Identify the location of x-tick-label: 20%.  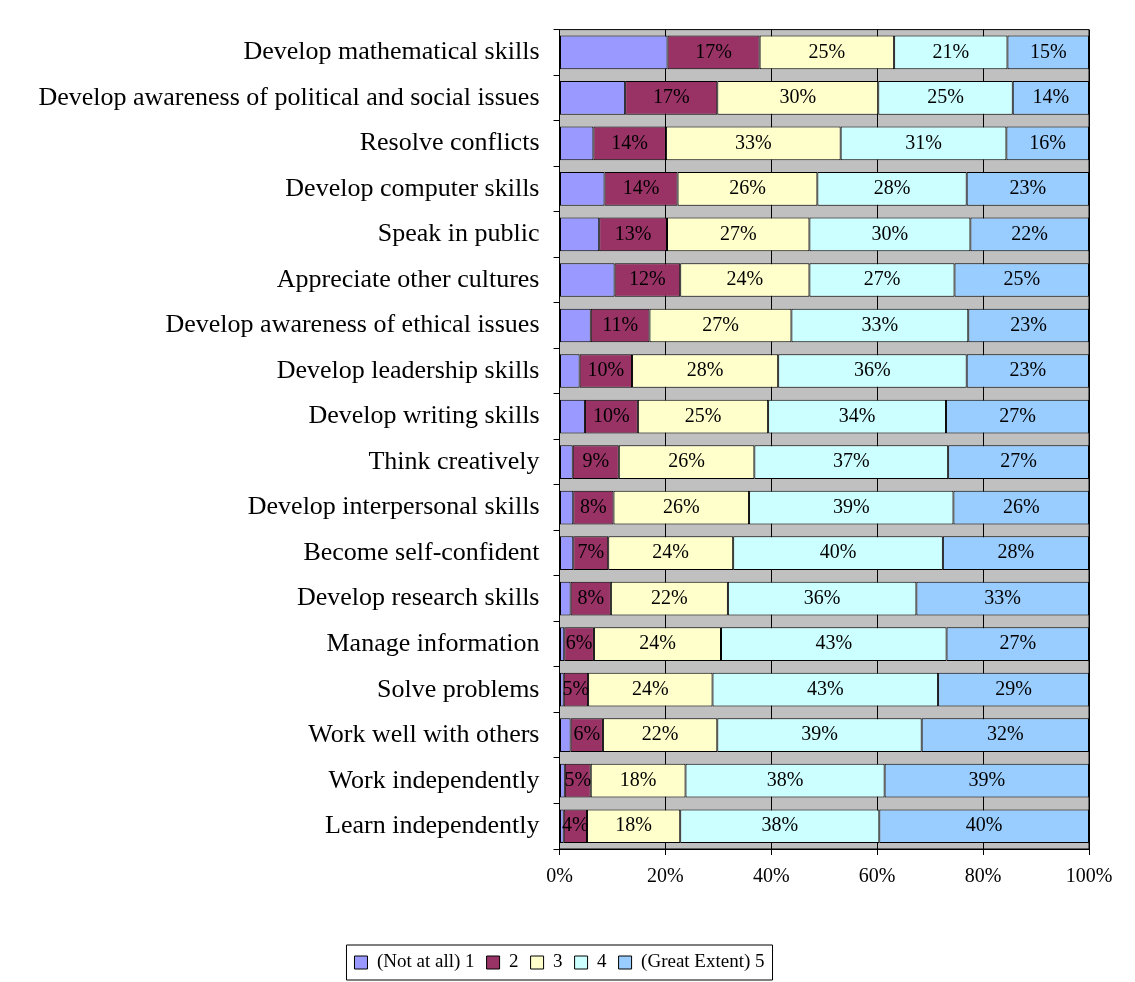
(665, 875).